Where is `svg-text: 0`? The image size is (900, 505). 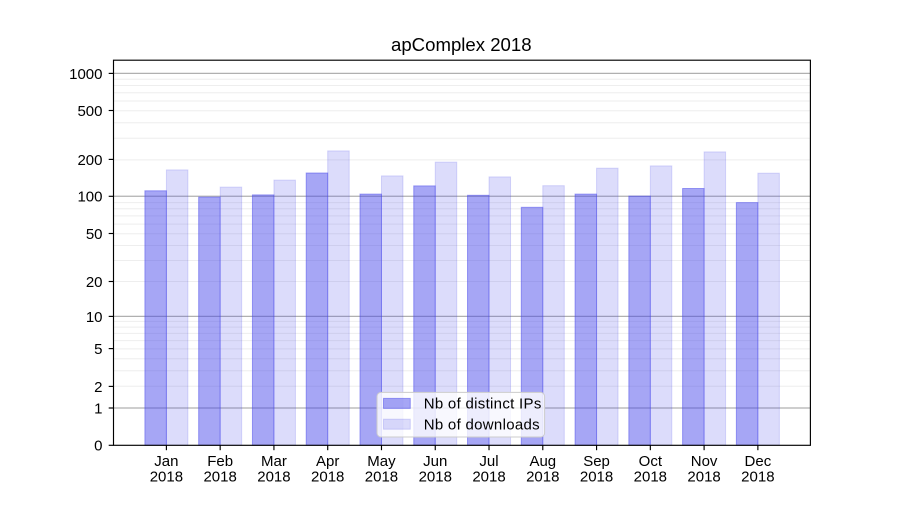
svg-text: 0 is located at coordinates (98, 446).